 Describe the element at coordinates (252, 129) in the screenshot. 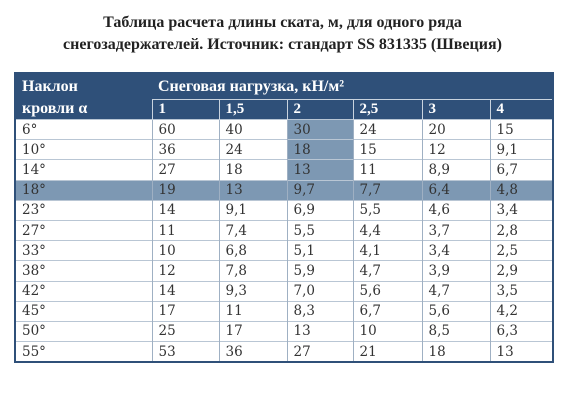

I see `value-cell: 40` at that location.